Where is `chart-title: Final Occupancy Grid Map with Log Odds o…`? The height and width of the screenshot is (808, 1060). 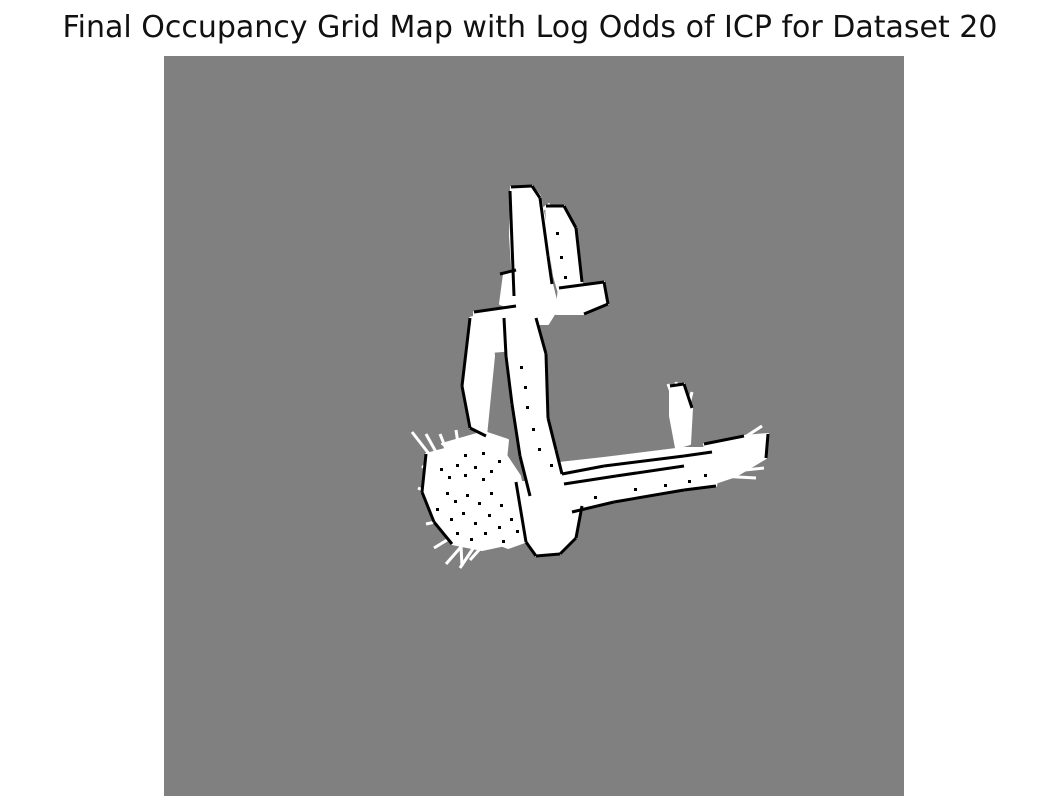 chart-title: Final Occupancy Grid Map with Log Odds o… is located at coordinates (530, 27).